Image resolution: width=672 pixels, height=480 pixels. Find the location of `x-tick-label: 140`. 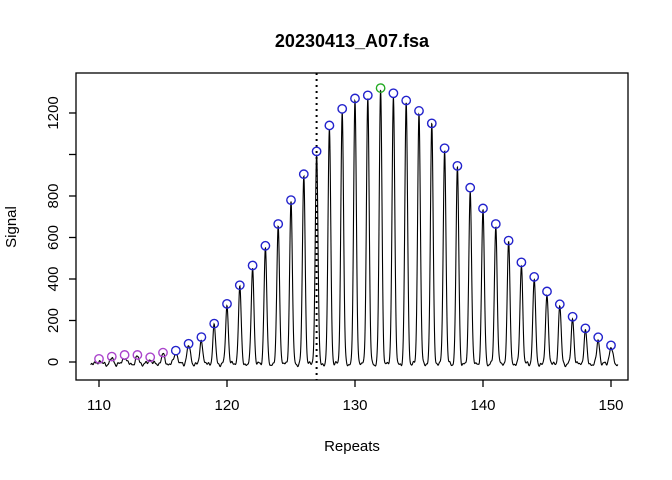

x-tick-label: 140 is located at coordinates (482, 405).